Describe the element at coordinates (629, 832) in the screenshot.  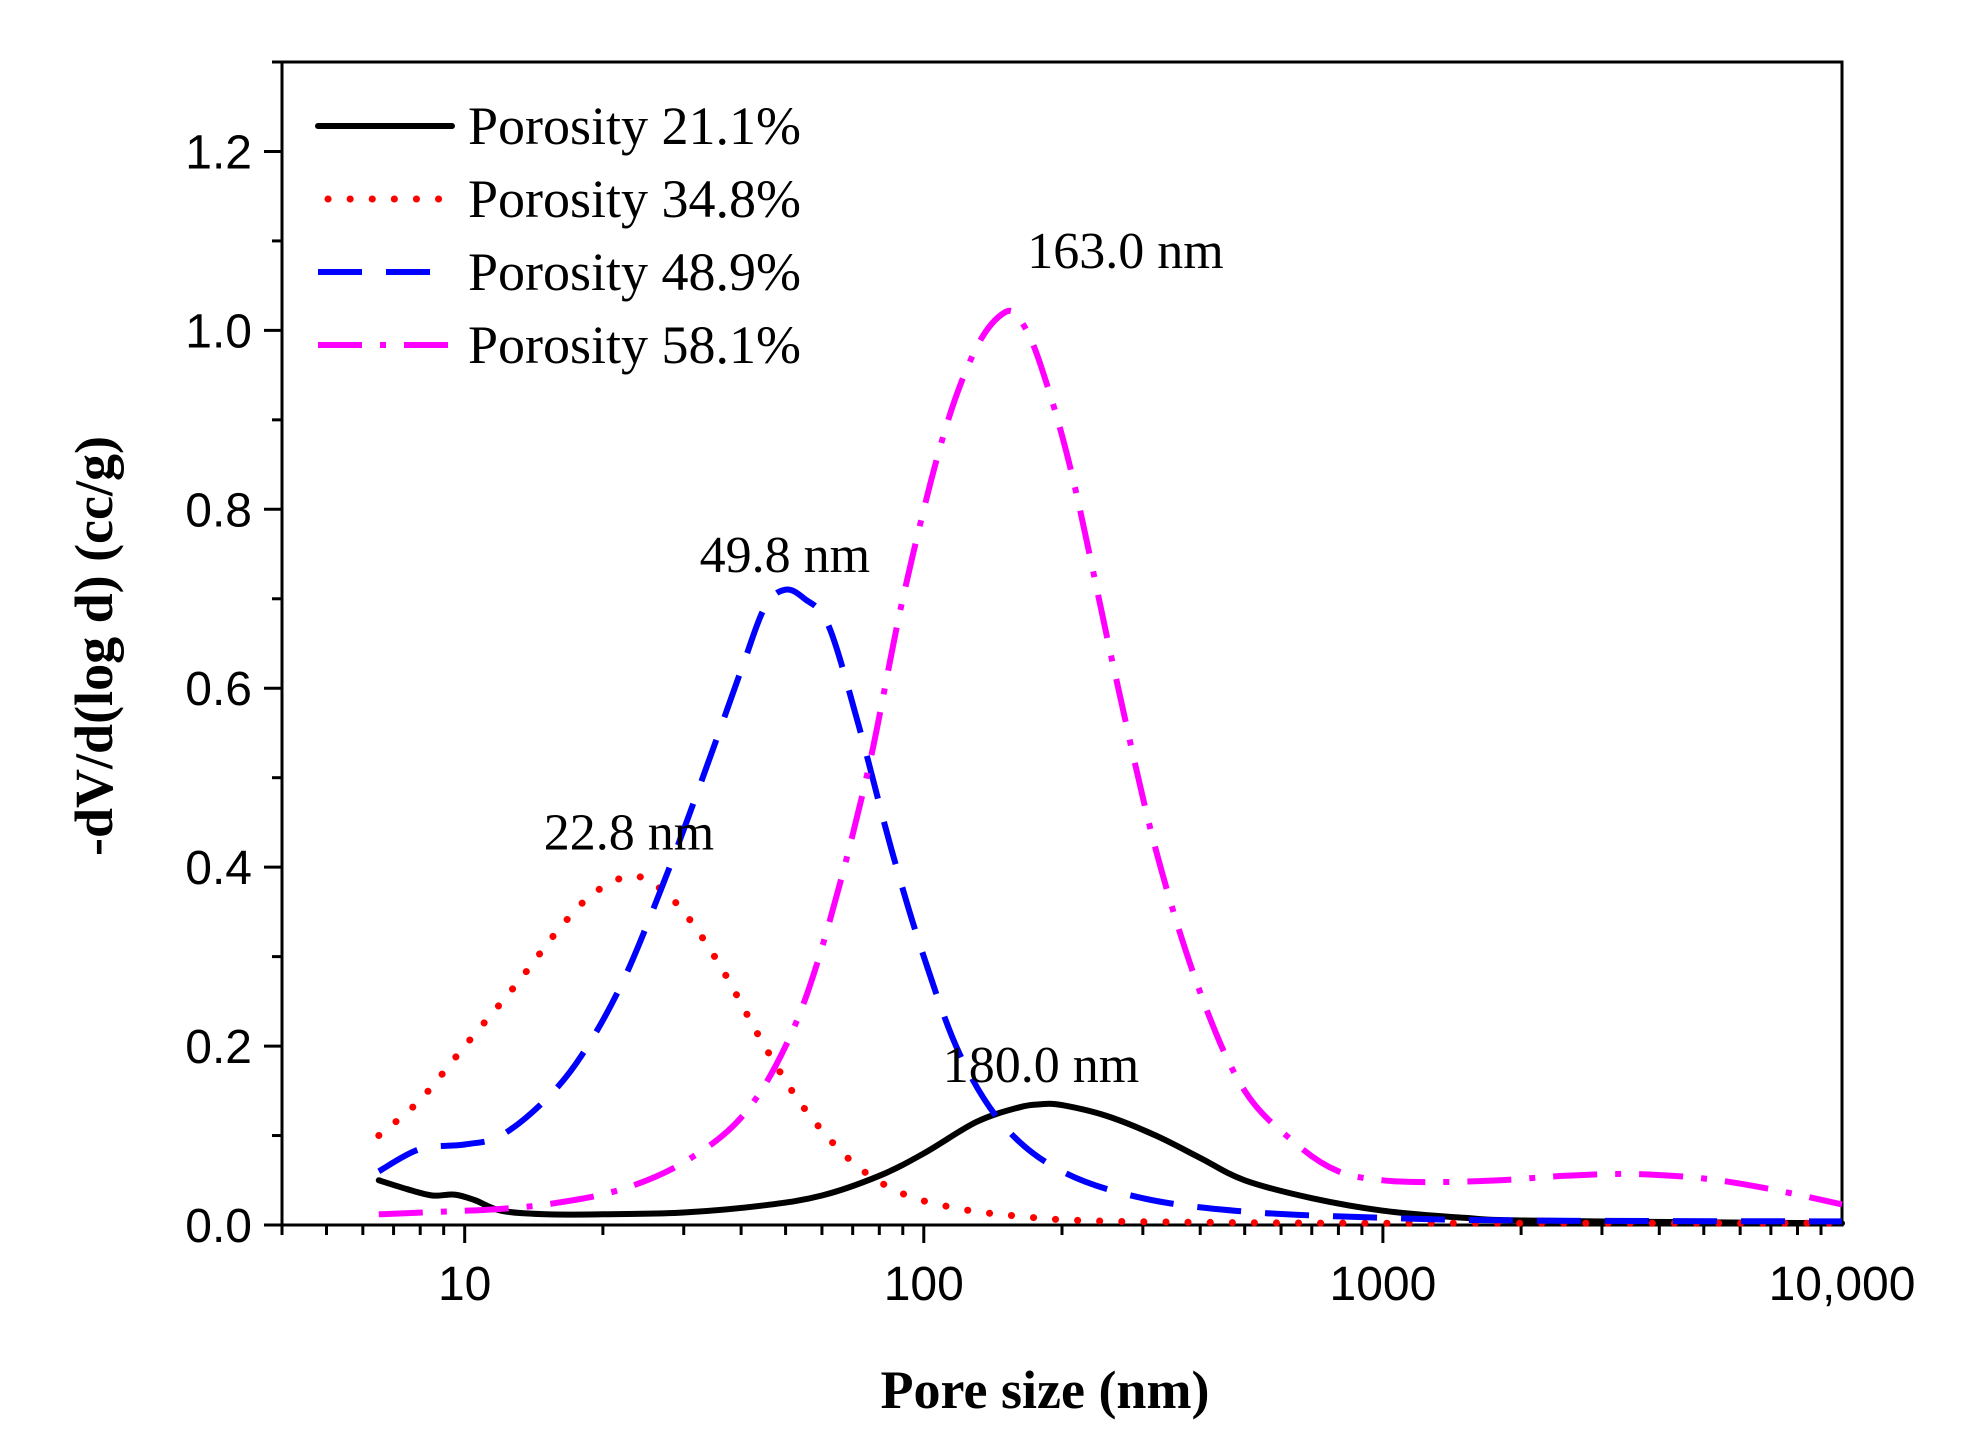
I see `peak-annotation: 22.8 nm` at that location.